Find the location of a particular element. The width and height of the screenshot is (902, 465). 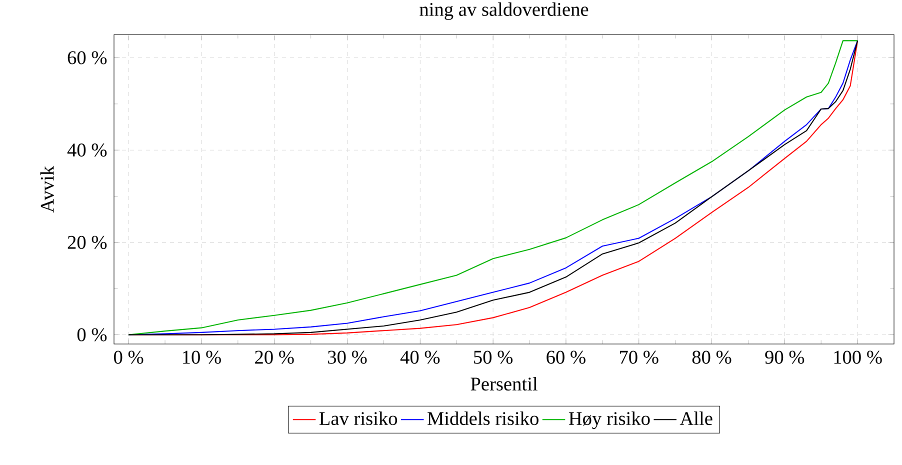

x-tick-label: 90 % is located at coordinates (784, 357).